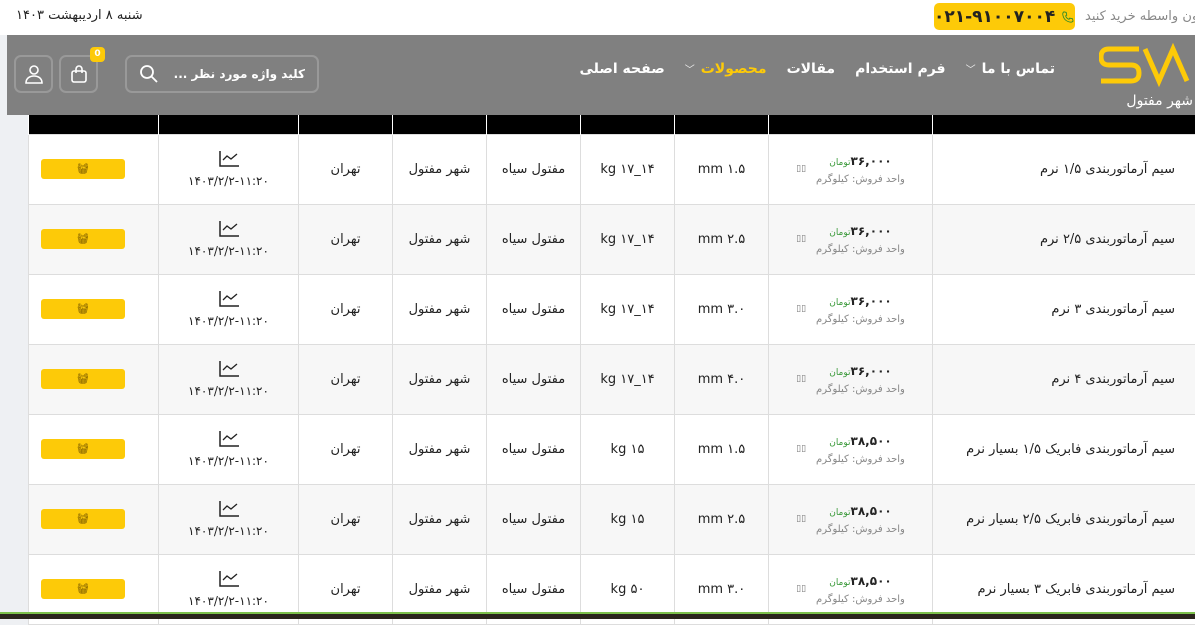 The image size is (1195, 625). Describe the element at coordinates (811, 69) in the screenshot. I see `nav-articles: مقالات` at that location.